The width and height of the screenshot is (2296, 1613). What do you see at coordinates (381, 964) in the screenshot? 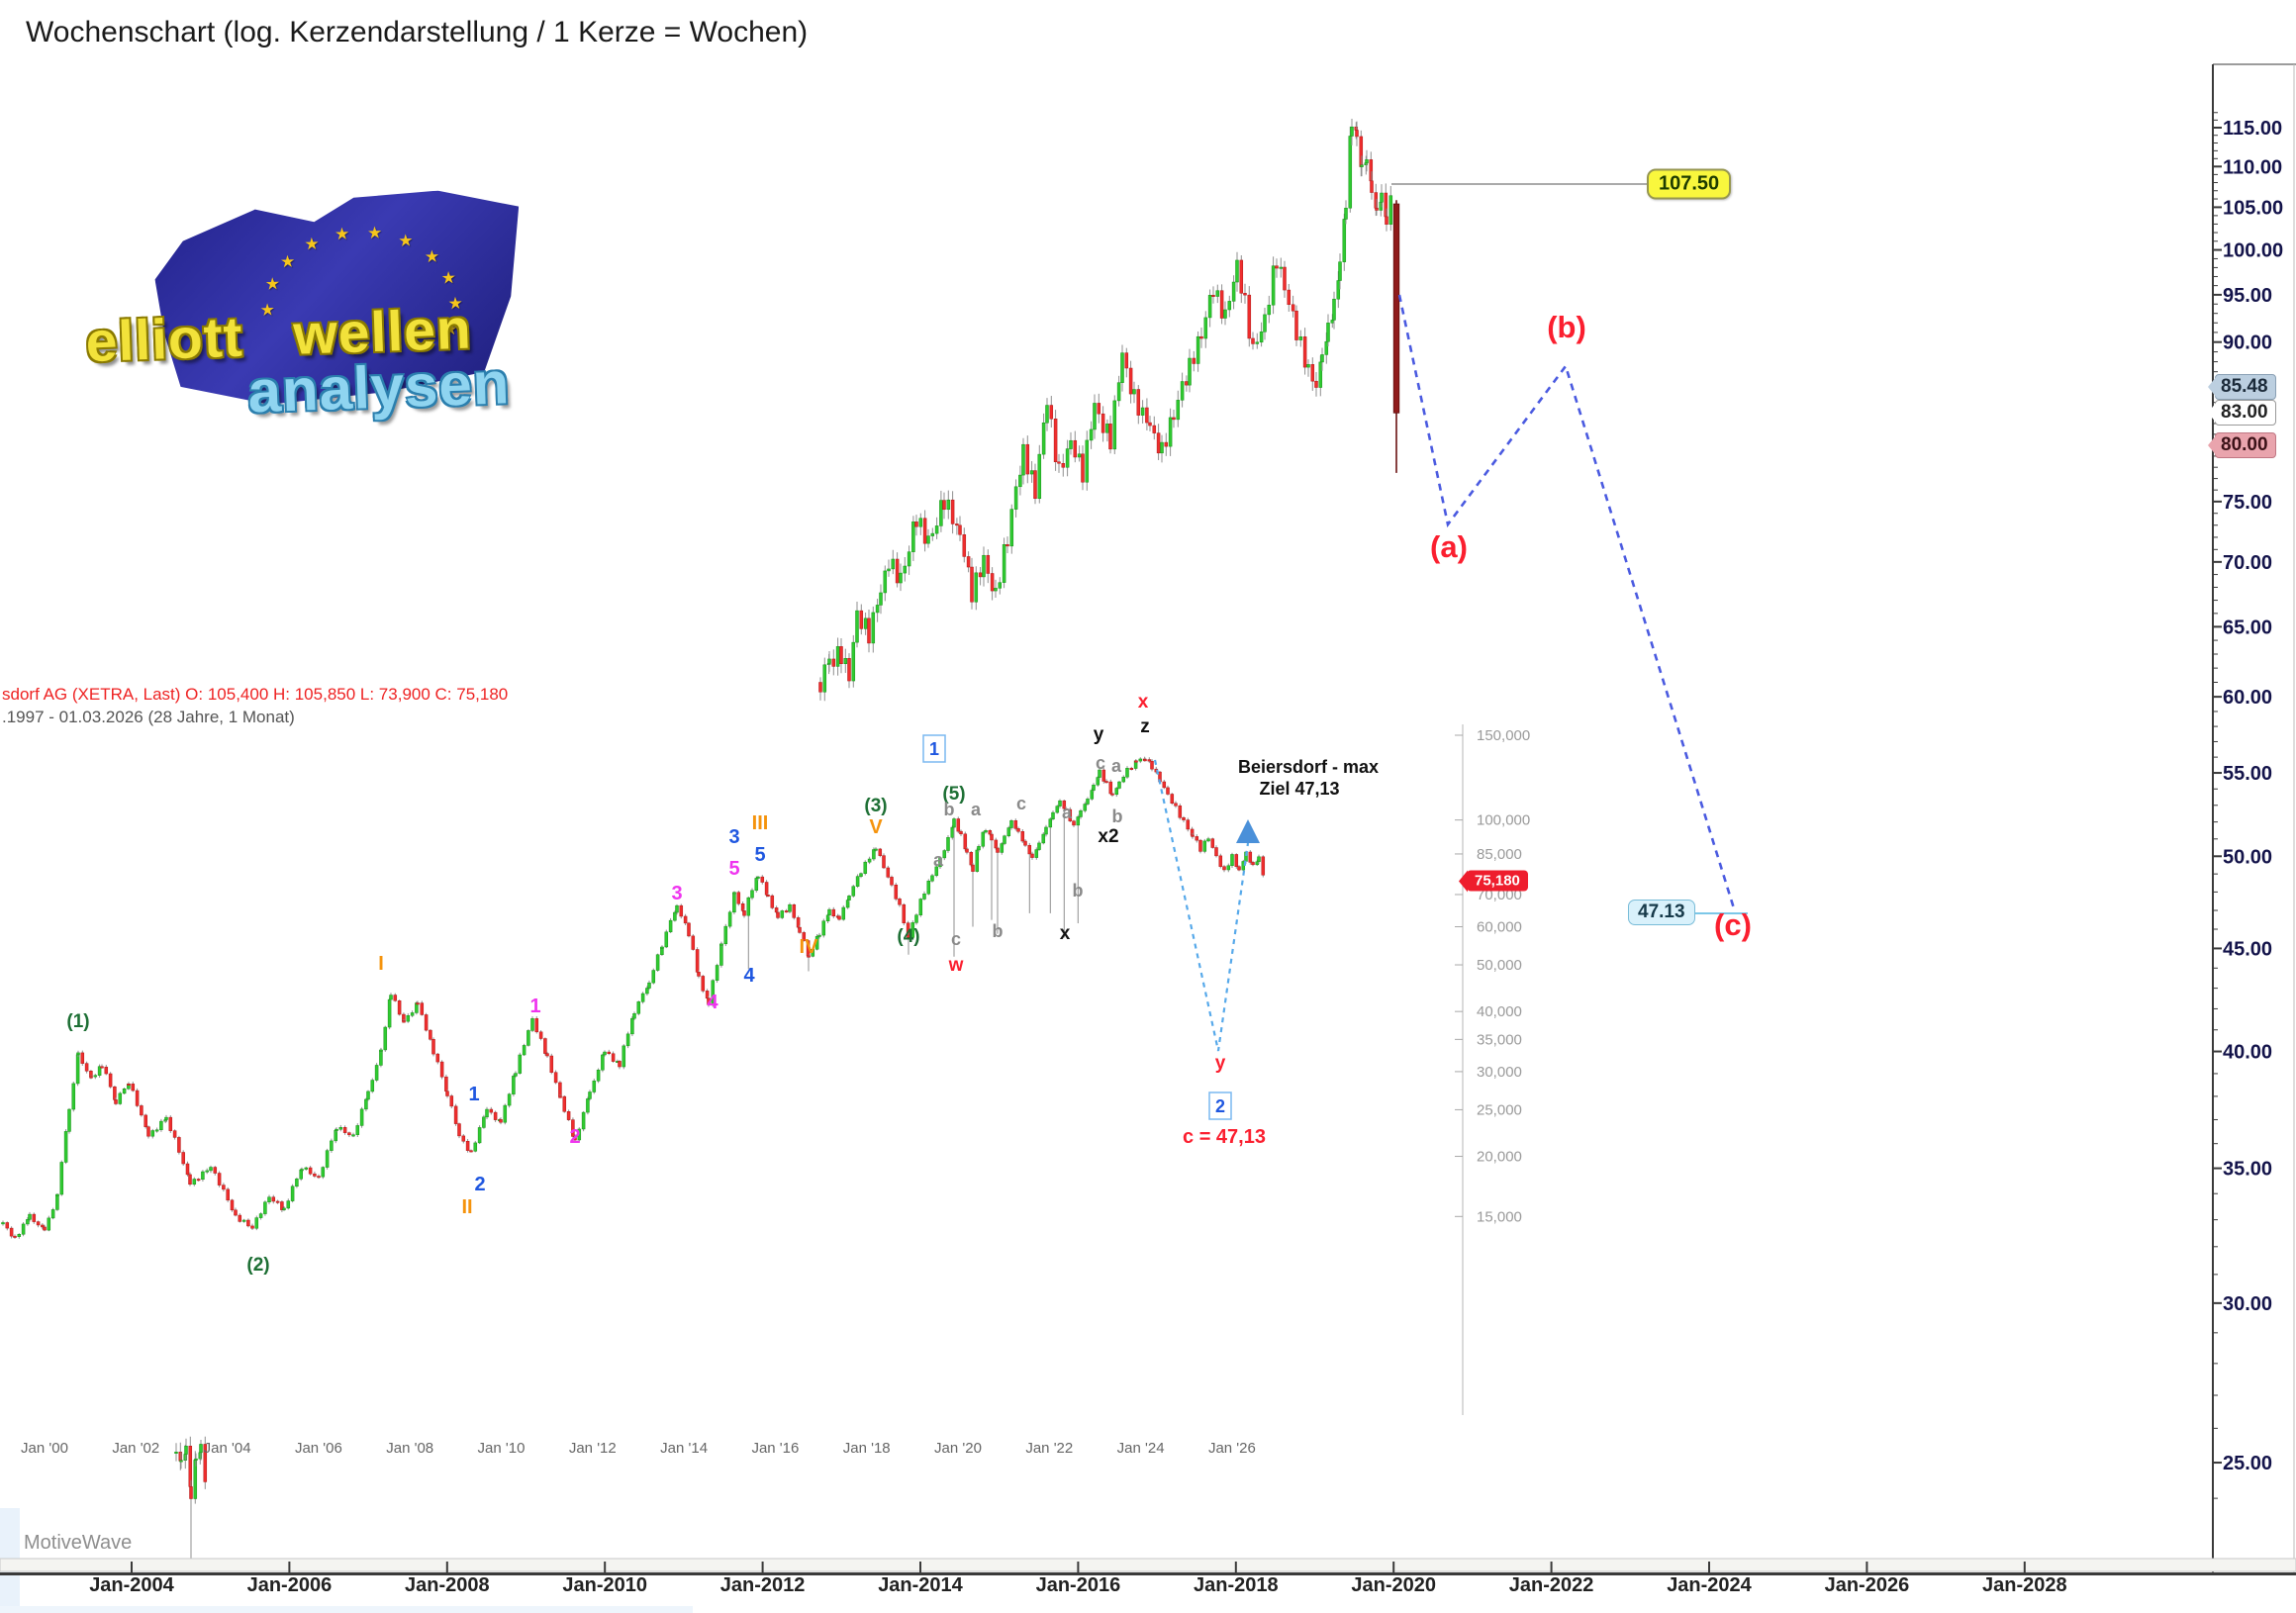
I see `wave-label-I: I` at bounding box center [381, 964].